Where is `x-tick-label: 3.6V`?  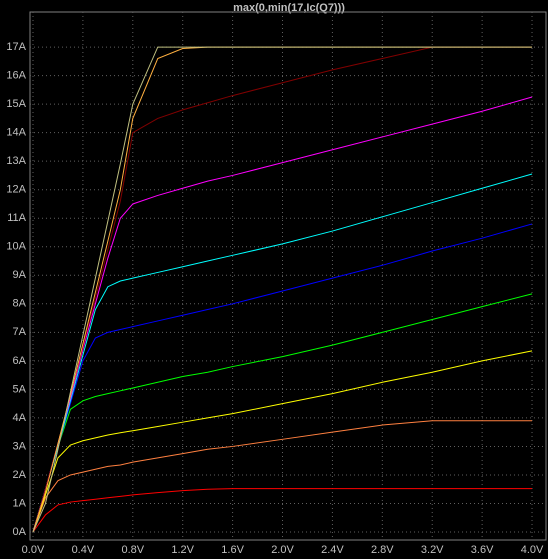
x-tick-label: 3.6V is located at coordinates (482, 550).